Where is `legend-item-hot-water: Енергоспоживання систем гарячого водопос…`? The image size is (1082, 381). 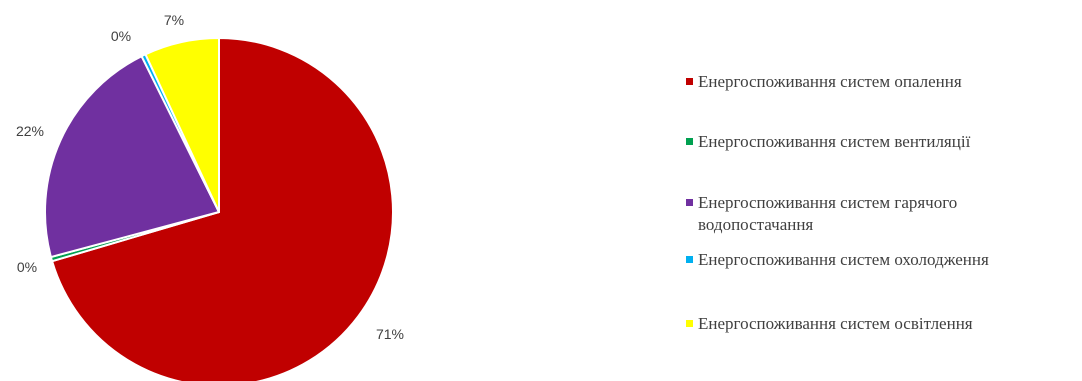
legend-item-hot-water: Енергоспоживання систем гарячого водопос… is located at coordinates (856, 214).